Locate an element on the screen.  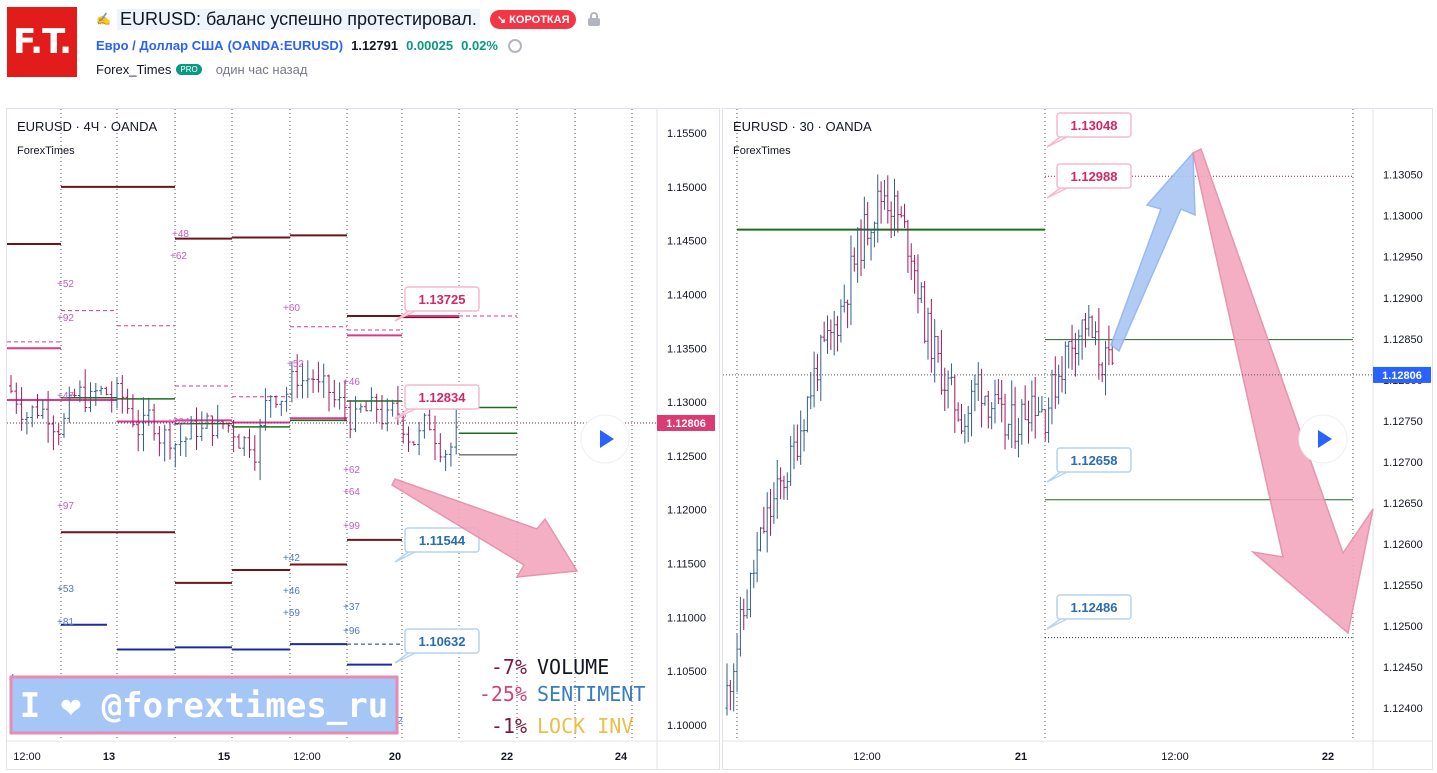
volume-annotation-blue: +42 is located at coordinates (291, 558).